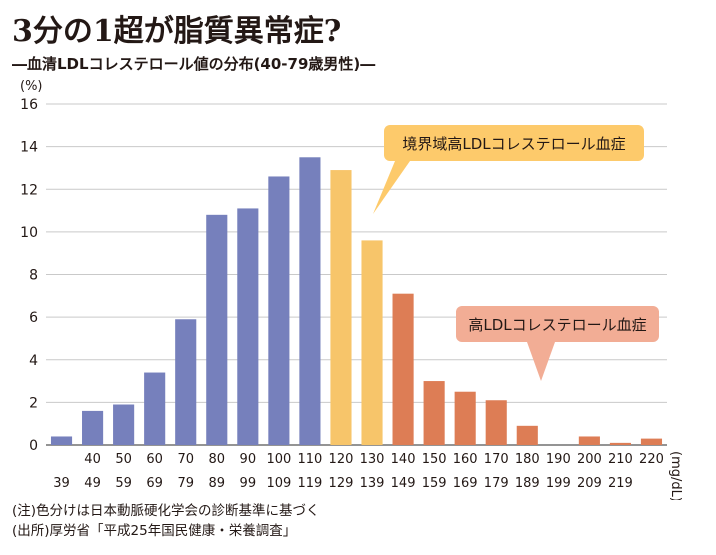  What do you see at coordinates (558, 483) in the screenshot?
I see `x-tick-label: 199` at bounding box center [558, 483].